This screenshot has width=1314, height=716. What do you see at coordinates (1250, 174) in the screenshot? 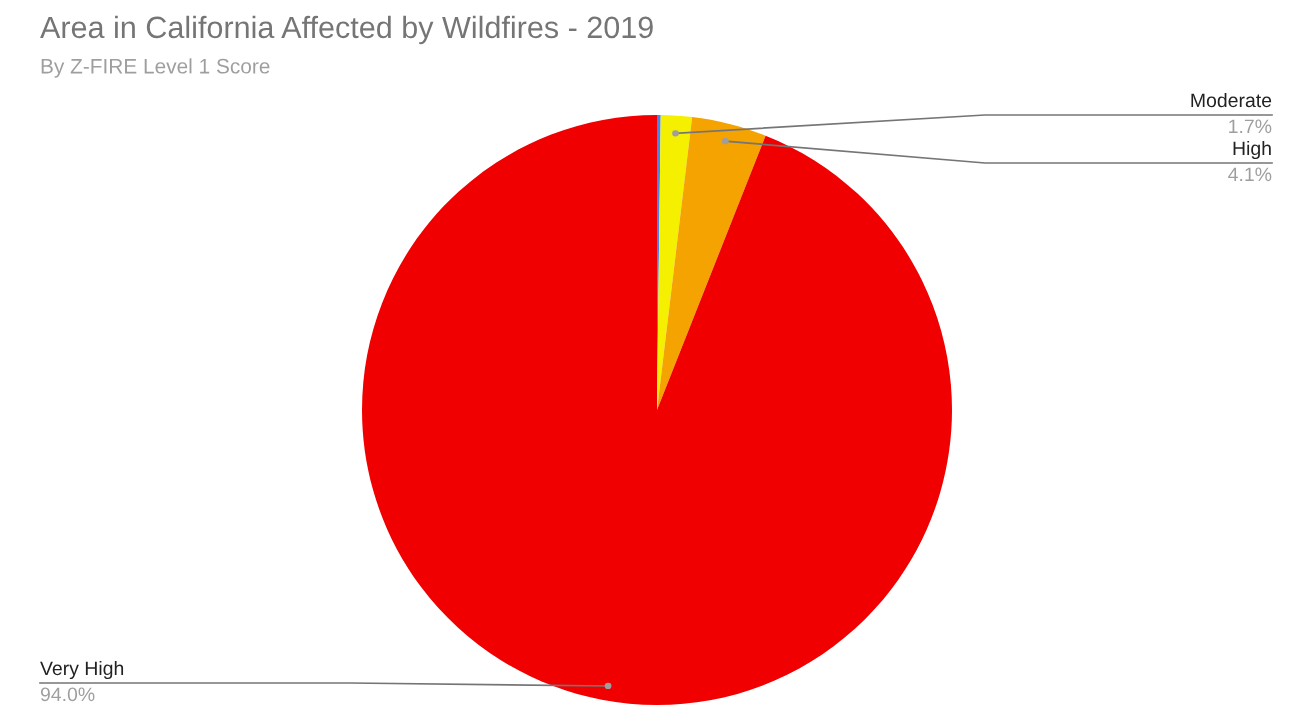
I see `data-label: 4.1%` at bounding box center [1250, 174].